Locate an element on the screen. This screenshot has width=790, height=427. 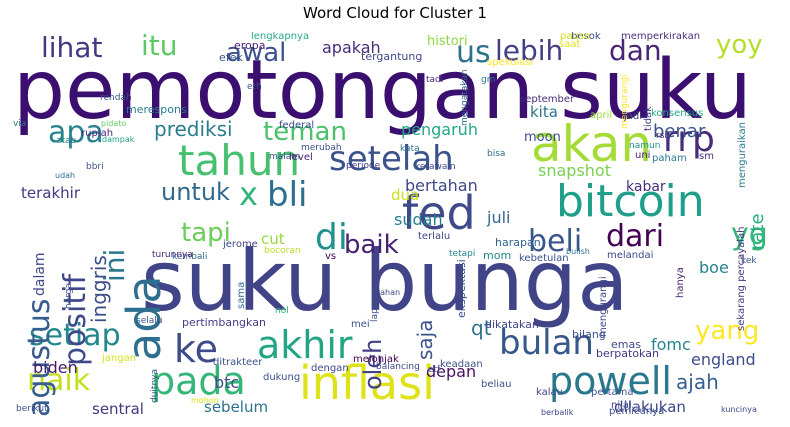
word-ketawain: ketawain is located at coordinates (435, 167).